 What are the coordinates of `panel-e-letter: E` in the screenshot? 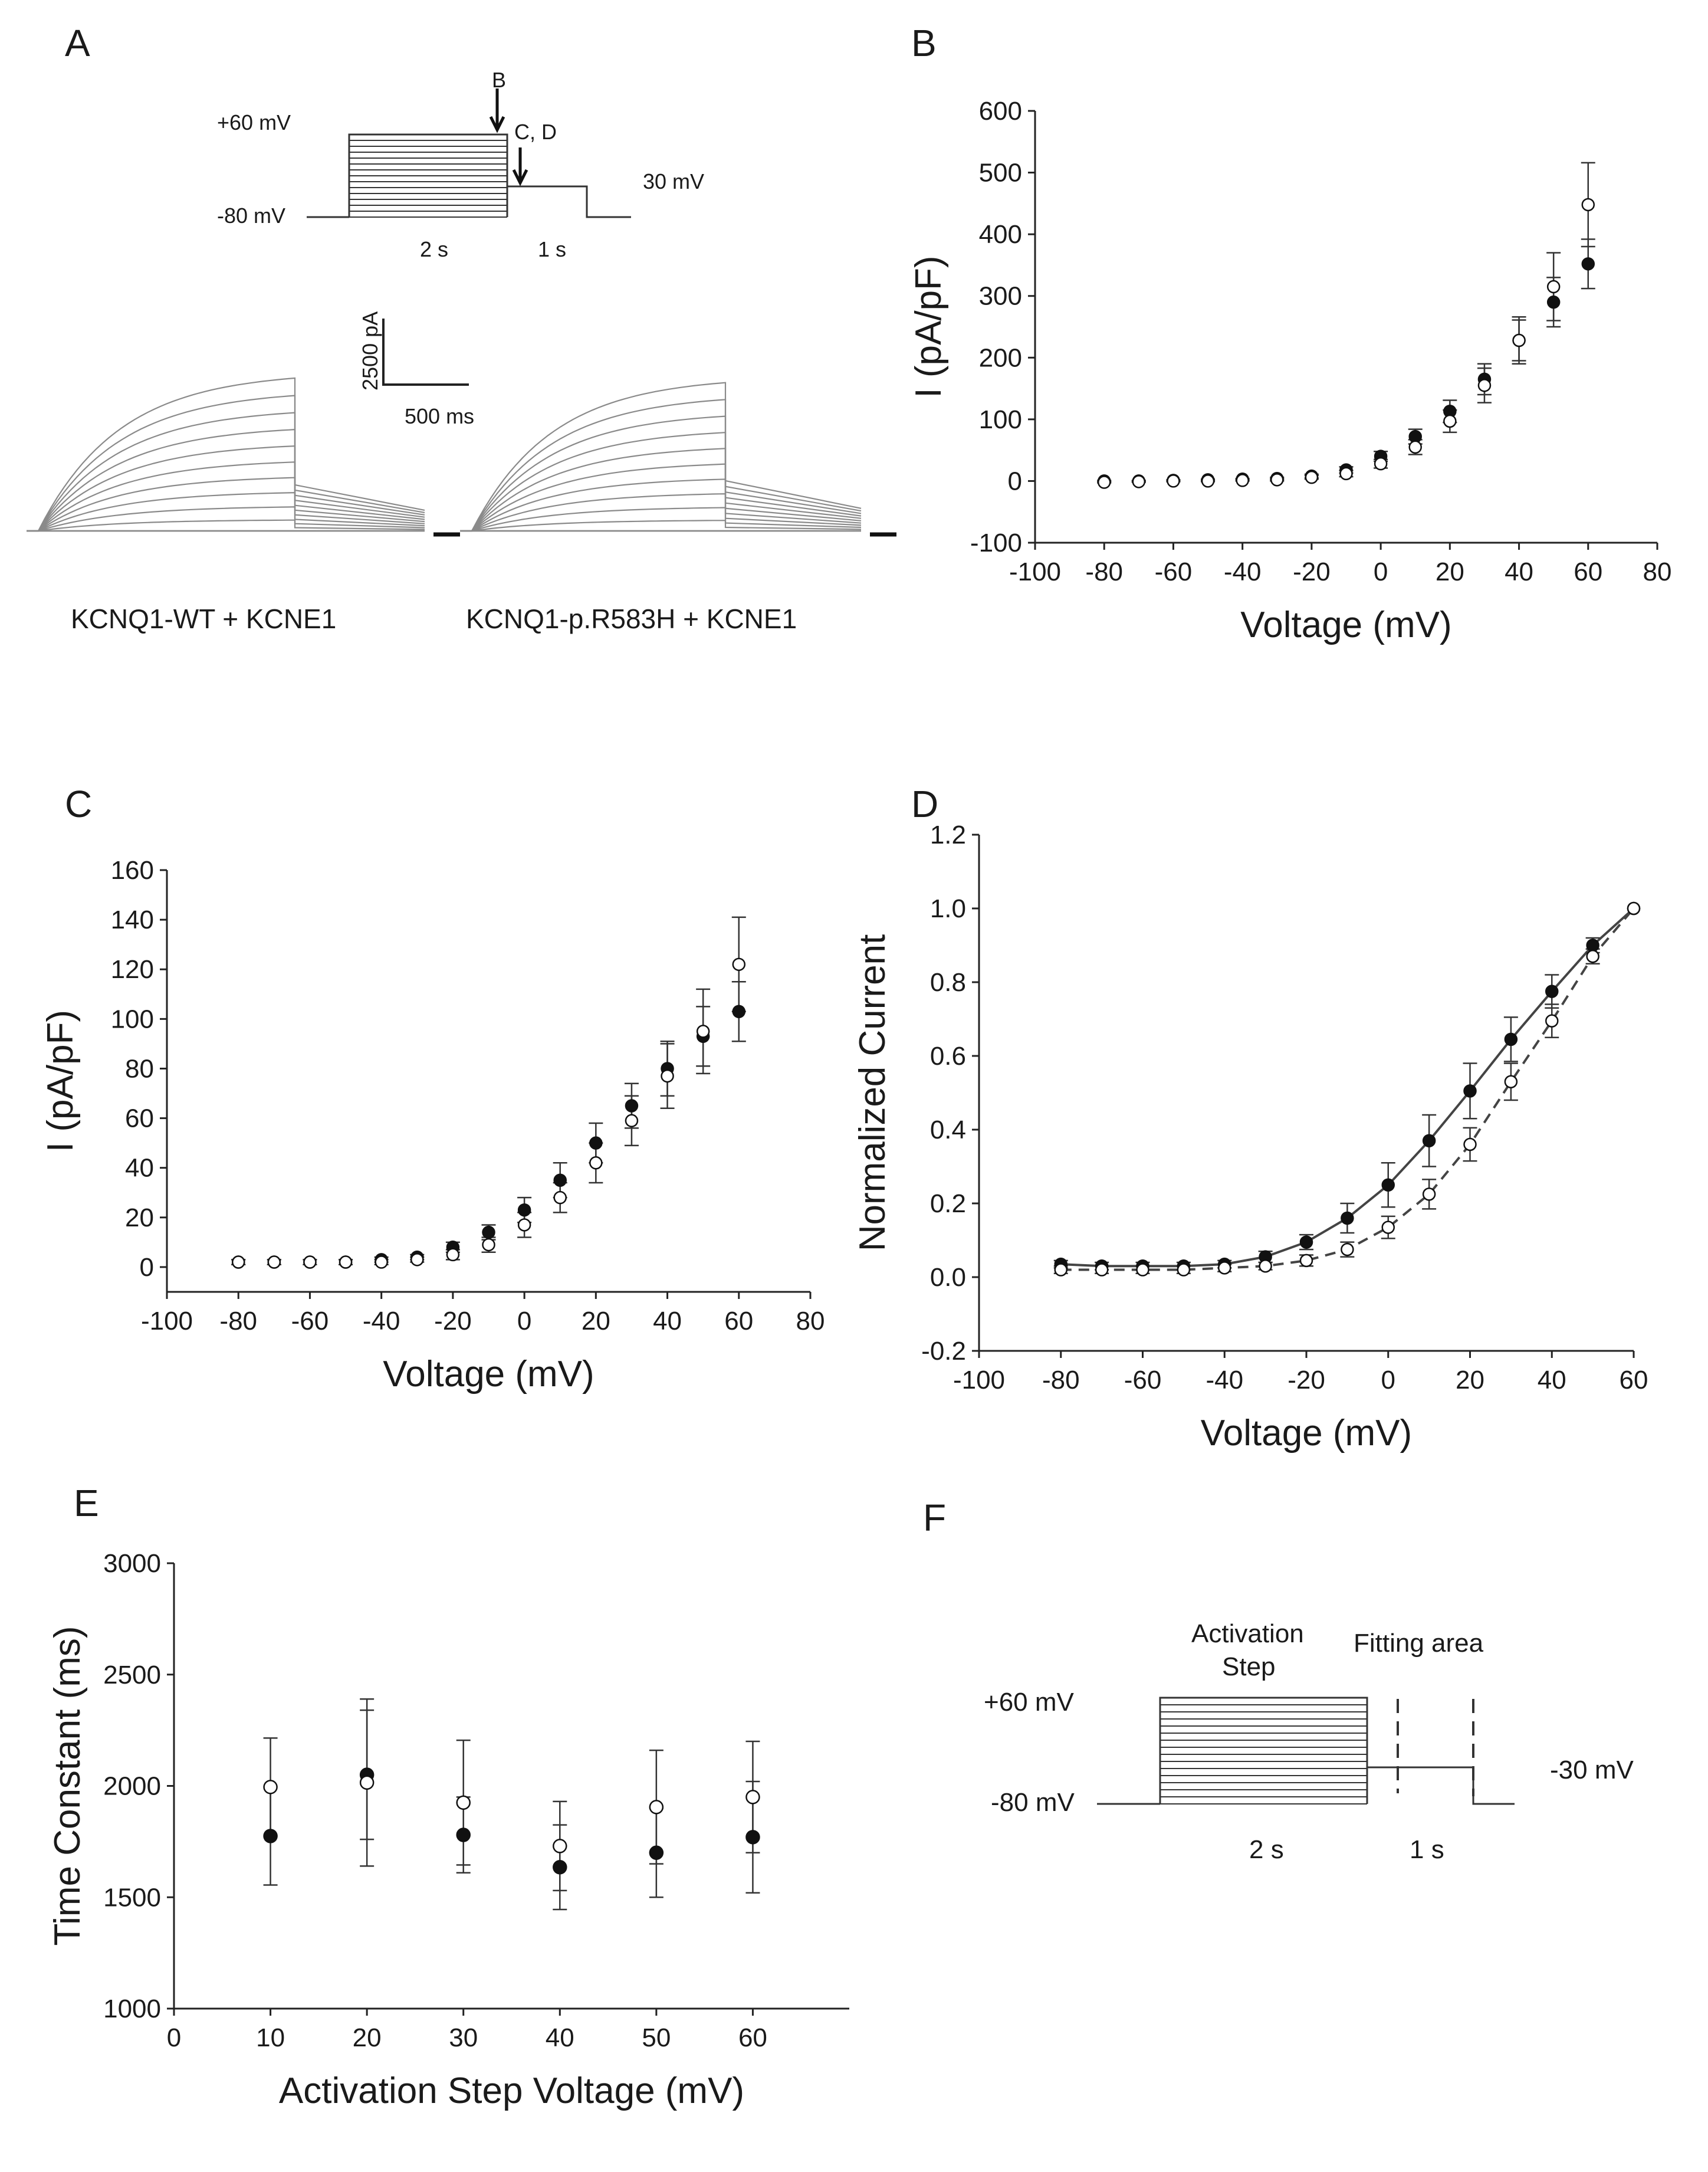 It's located at (87, 1503).